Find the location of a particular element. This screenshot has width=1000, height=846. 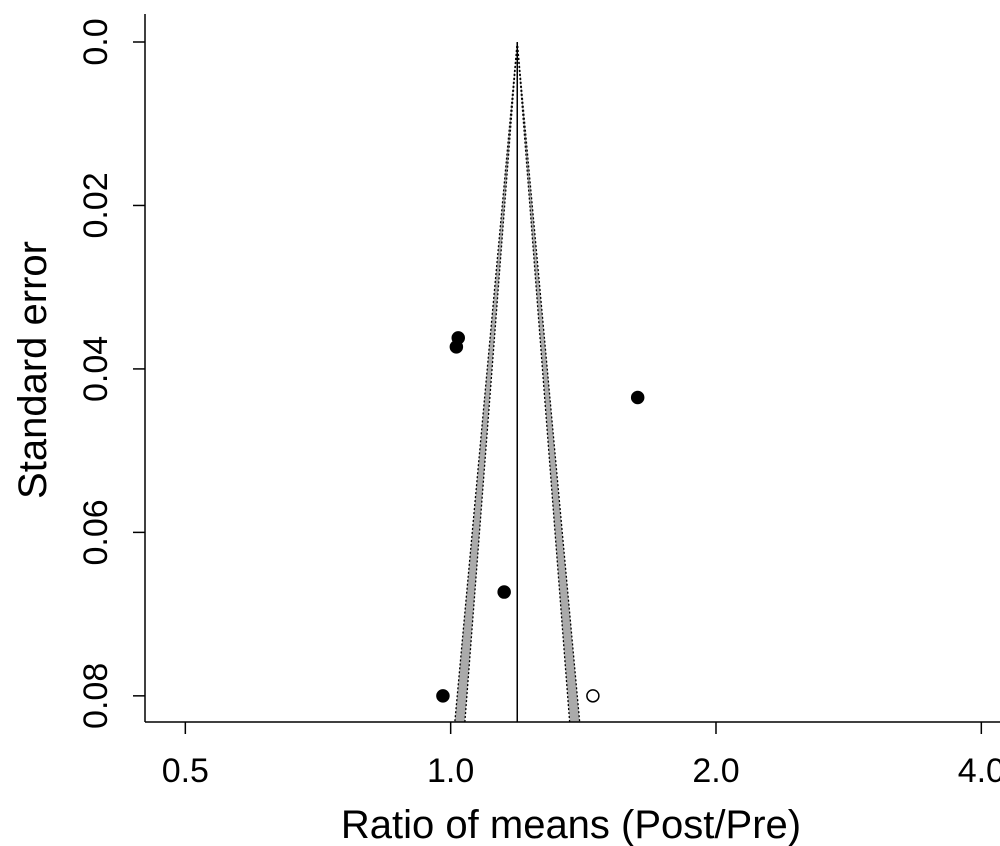

y-axis-label: Standard error is located at coordinates (33, 370).